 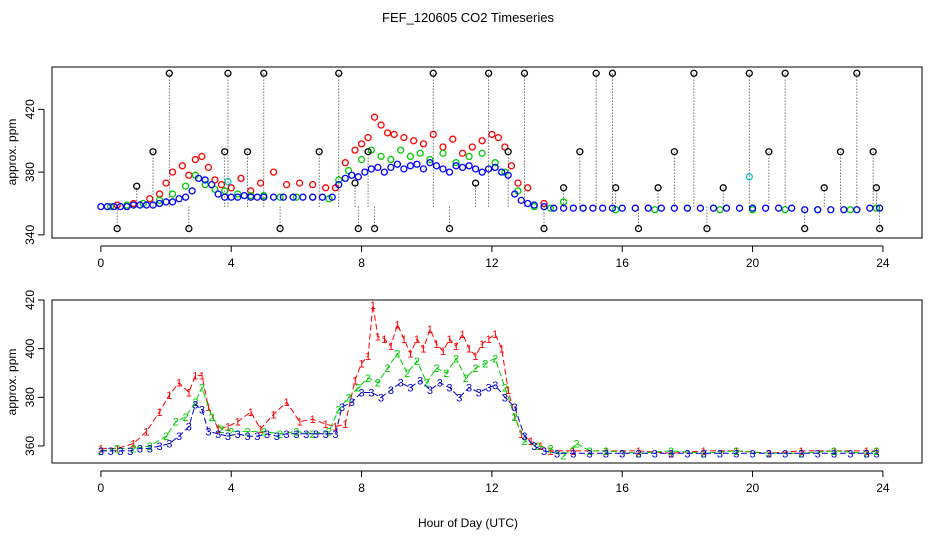 What do you see at coordinates (468, 523) in the screenshot?
I see `bottom-x-axis-label: Hour of Day (UTC)` at bounding box center [468, 523].